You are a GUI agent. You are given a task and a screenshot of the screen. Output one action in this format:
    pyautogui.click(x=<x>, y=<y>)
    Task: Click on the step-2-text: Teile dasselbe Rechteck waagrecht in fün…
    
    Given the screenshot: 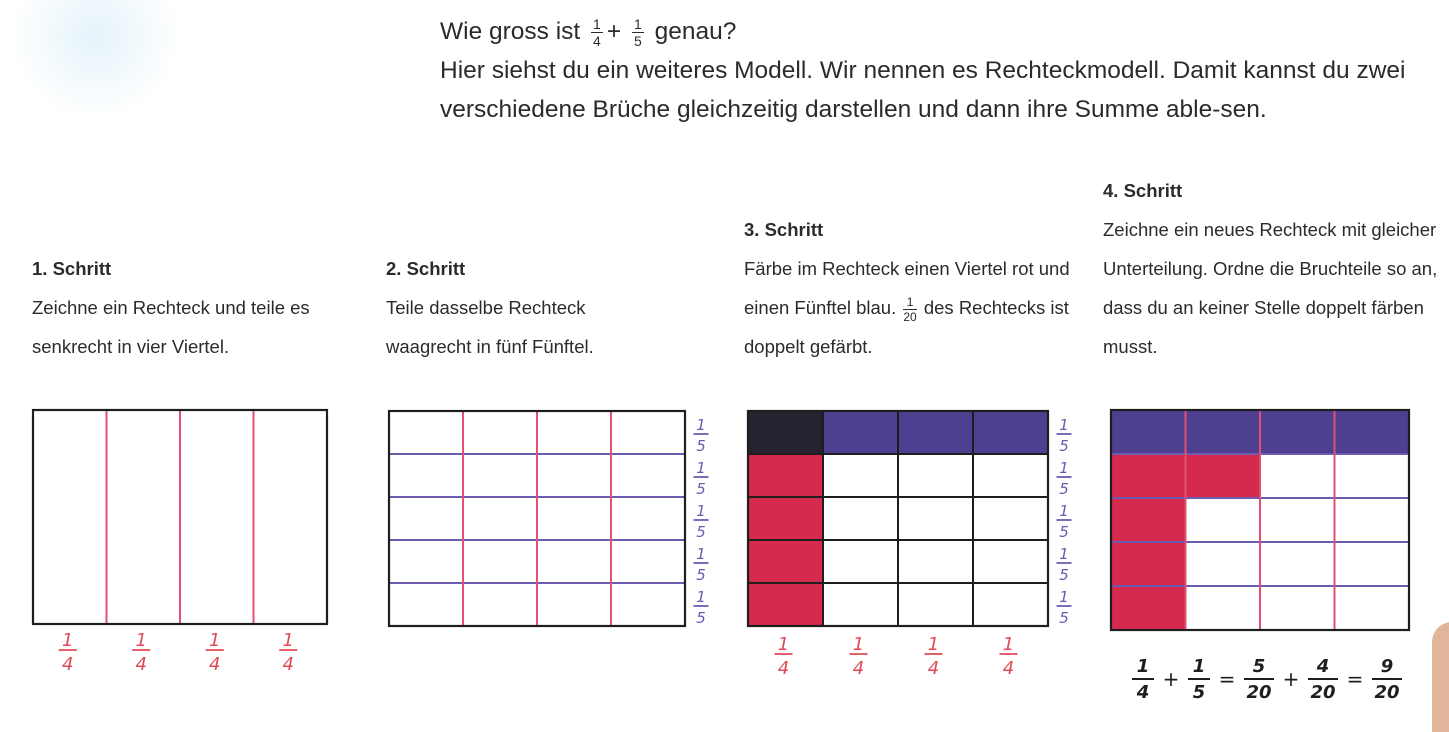 What is the action you would take?
    pyautogui.click(x=490, y=327)
    